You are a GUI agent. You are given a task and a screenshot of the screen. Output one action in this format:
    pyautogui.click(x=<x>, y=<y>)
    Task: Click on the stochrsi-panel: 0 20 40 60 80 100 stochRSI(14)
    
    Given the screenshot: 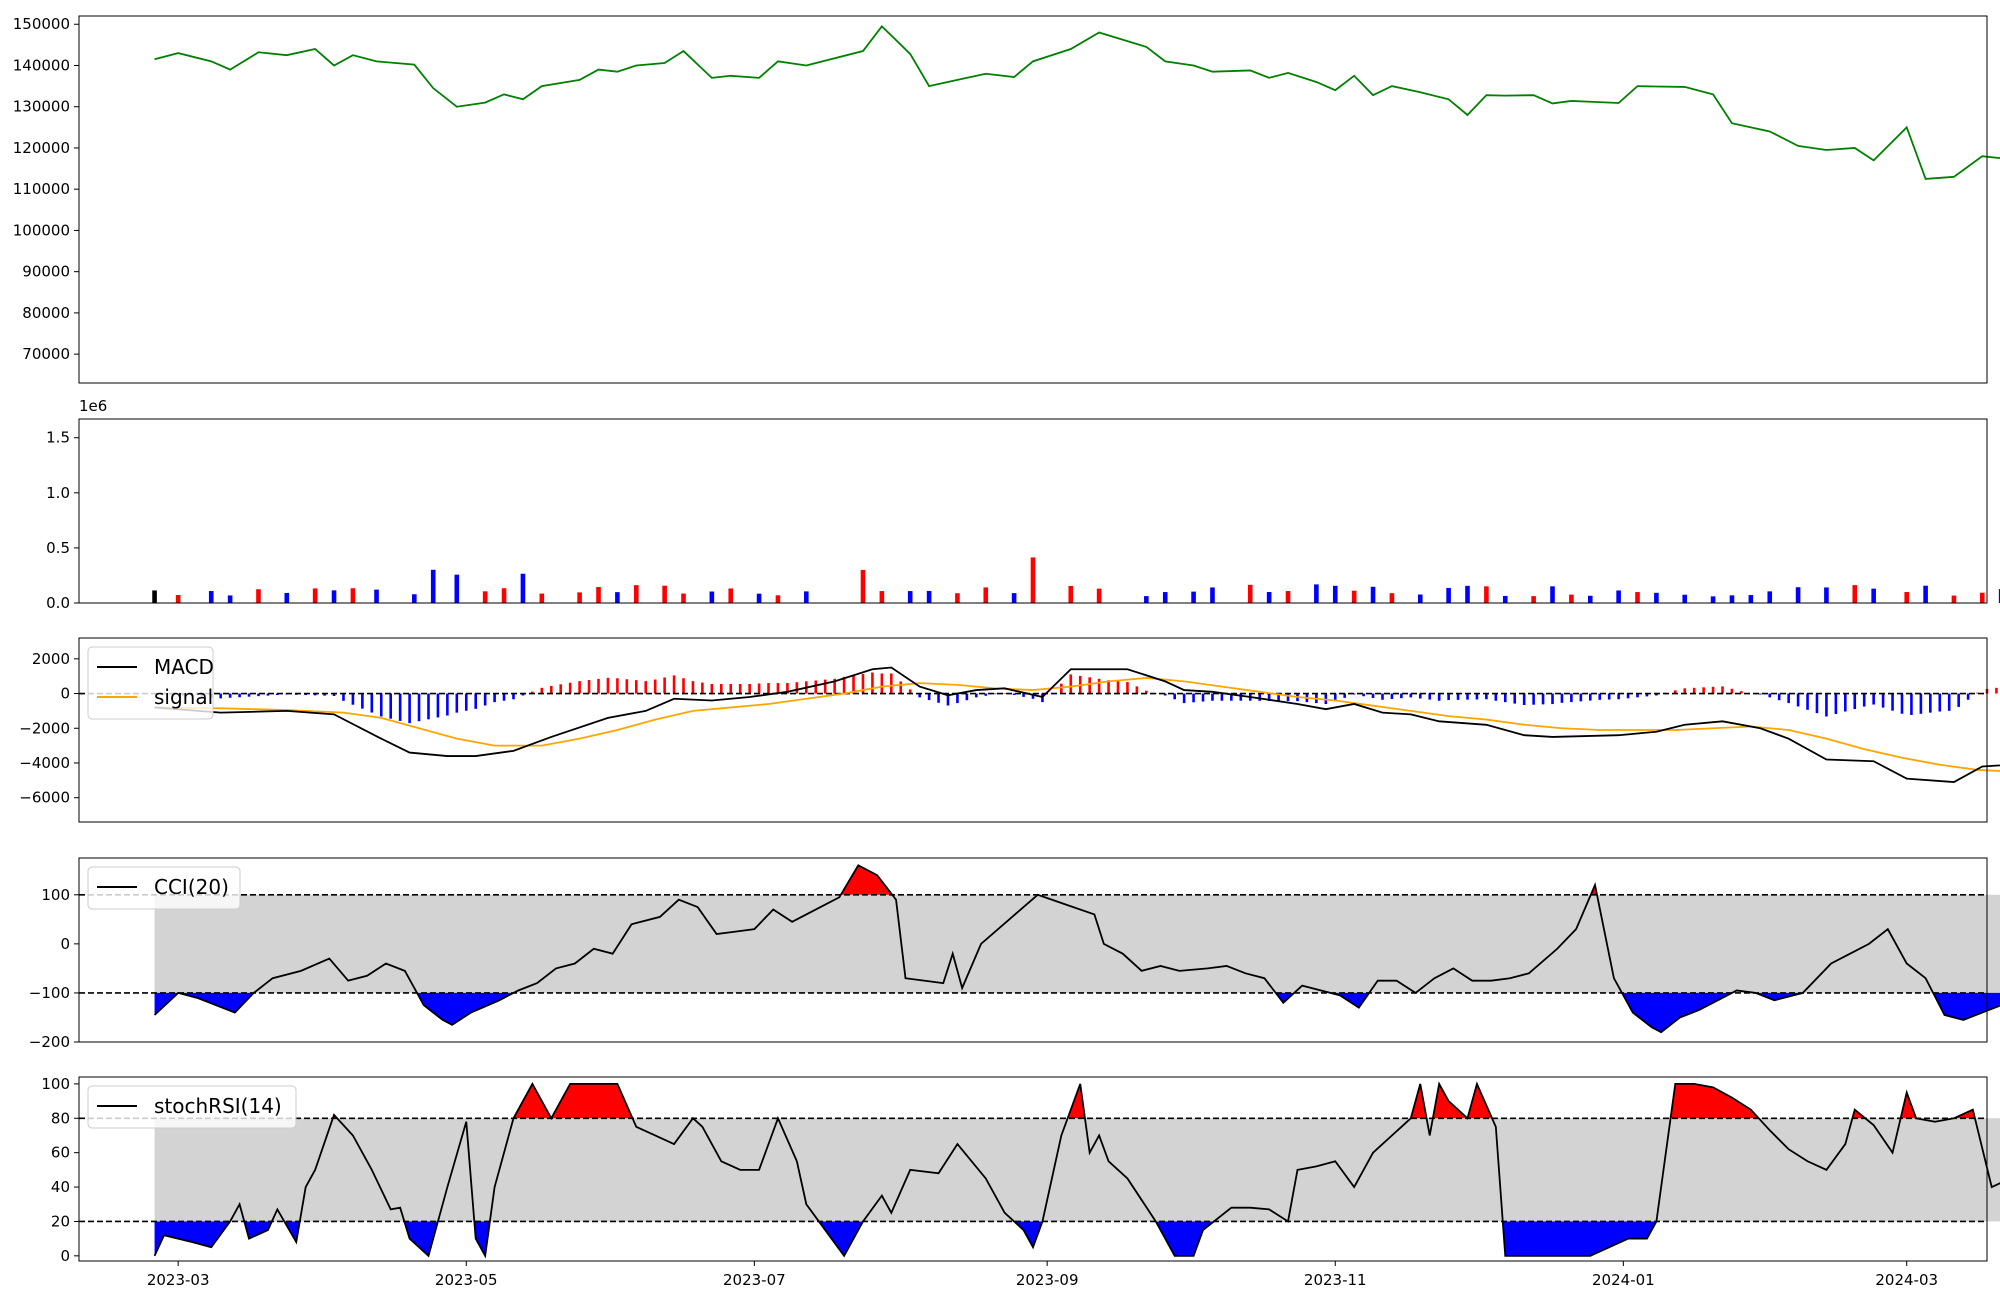 What is the action you would take?
    pyautogui.click(x=1020, y=1170)
    